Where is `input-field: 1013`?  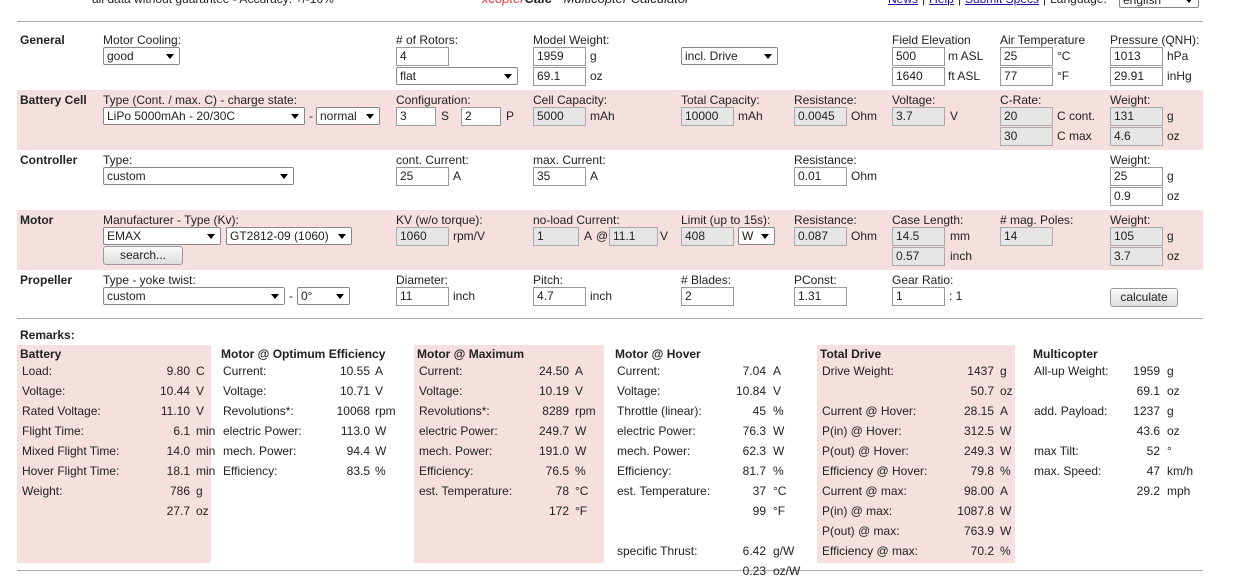 input-field: 1013 is located at coordinates (1136, 56).